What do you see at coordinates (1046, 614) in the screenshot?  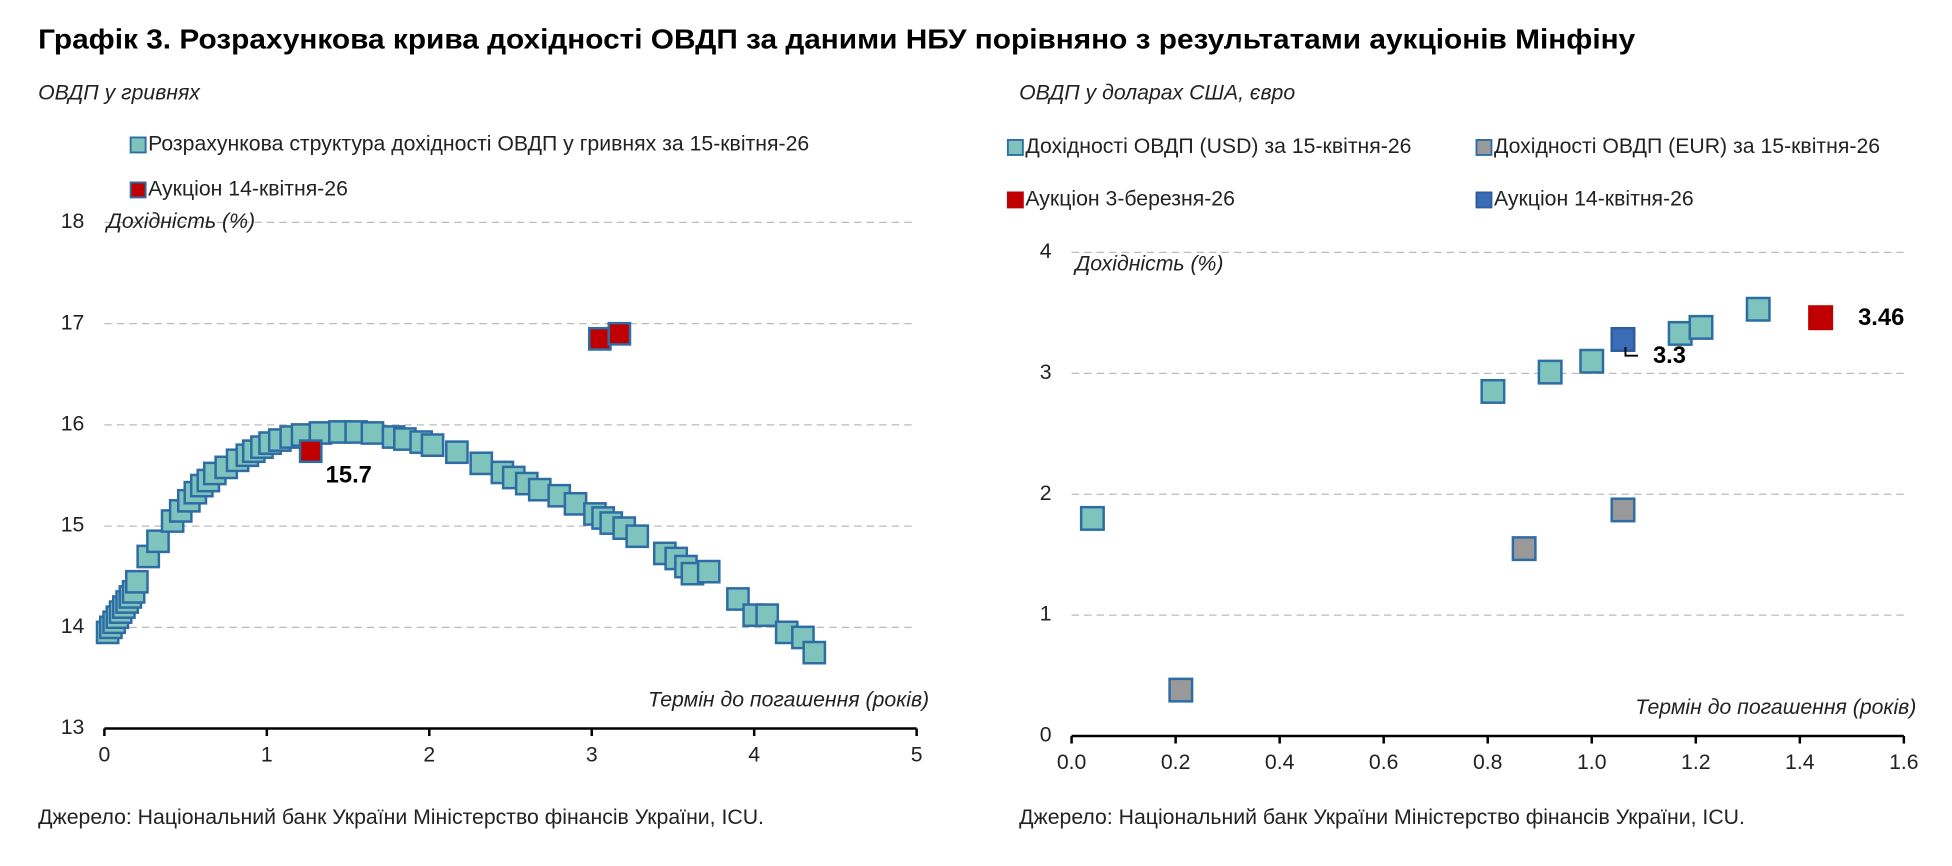 I see `y-tick-label: 1` at bounding box center [1046, 614].